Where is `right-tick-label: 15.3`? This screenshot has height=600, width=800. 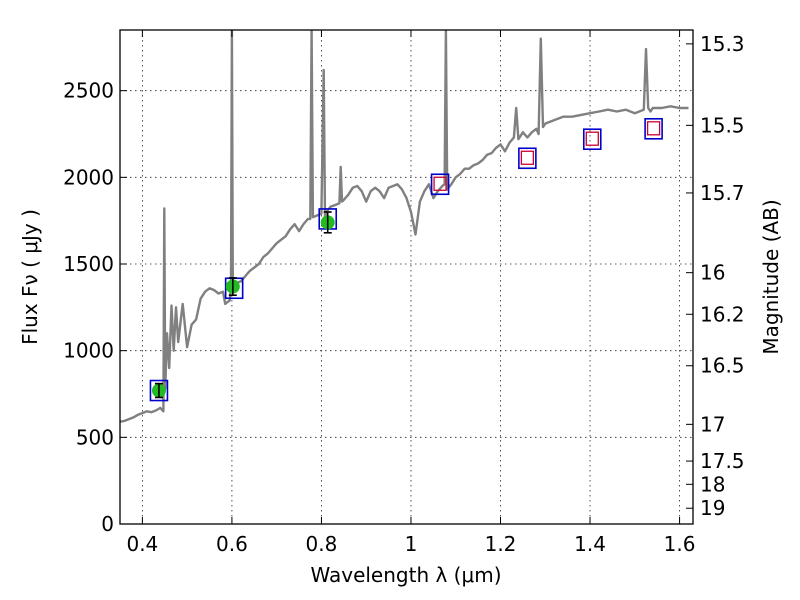 right-tick-label: 15.3 is located at coordinates (722, 44).